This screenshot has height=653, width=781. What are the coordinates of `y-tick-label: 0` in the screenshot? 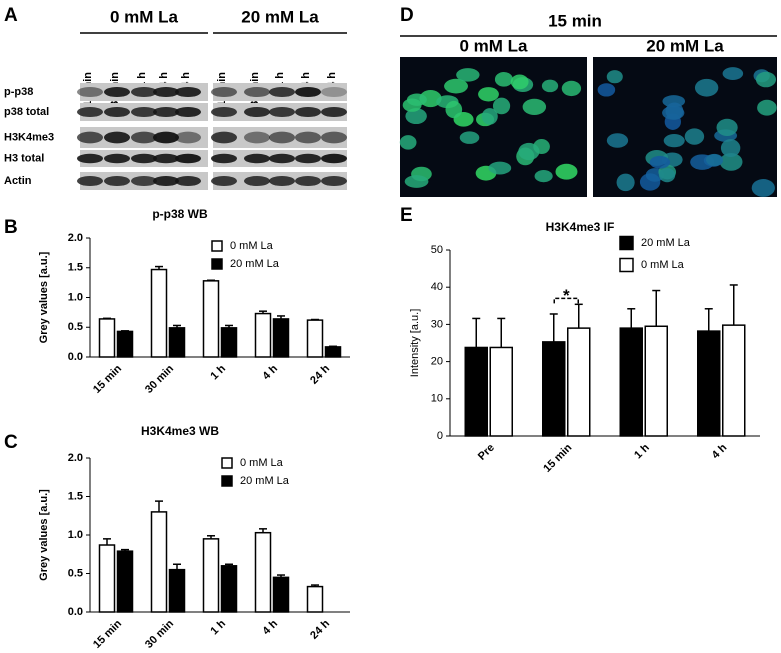 It's located at (440, 436).